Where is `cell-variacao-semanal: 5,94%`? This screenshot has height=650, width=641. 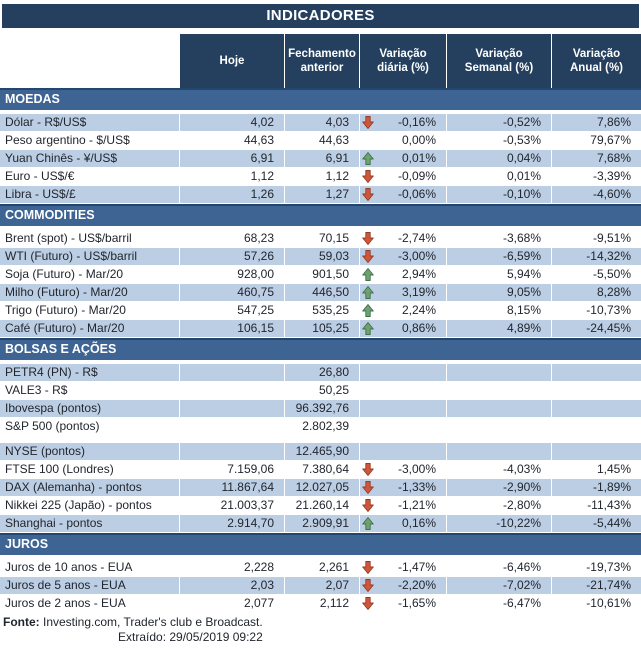 cell-variacao-semanal: 5,94% is located at coordinates (499, 274).